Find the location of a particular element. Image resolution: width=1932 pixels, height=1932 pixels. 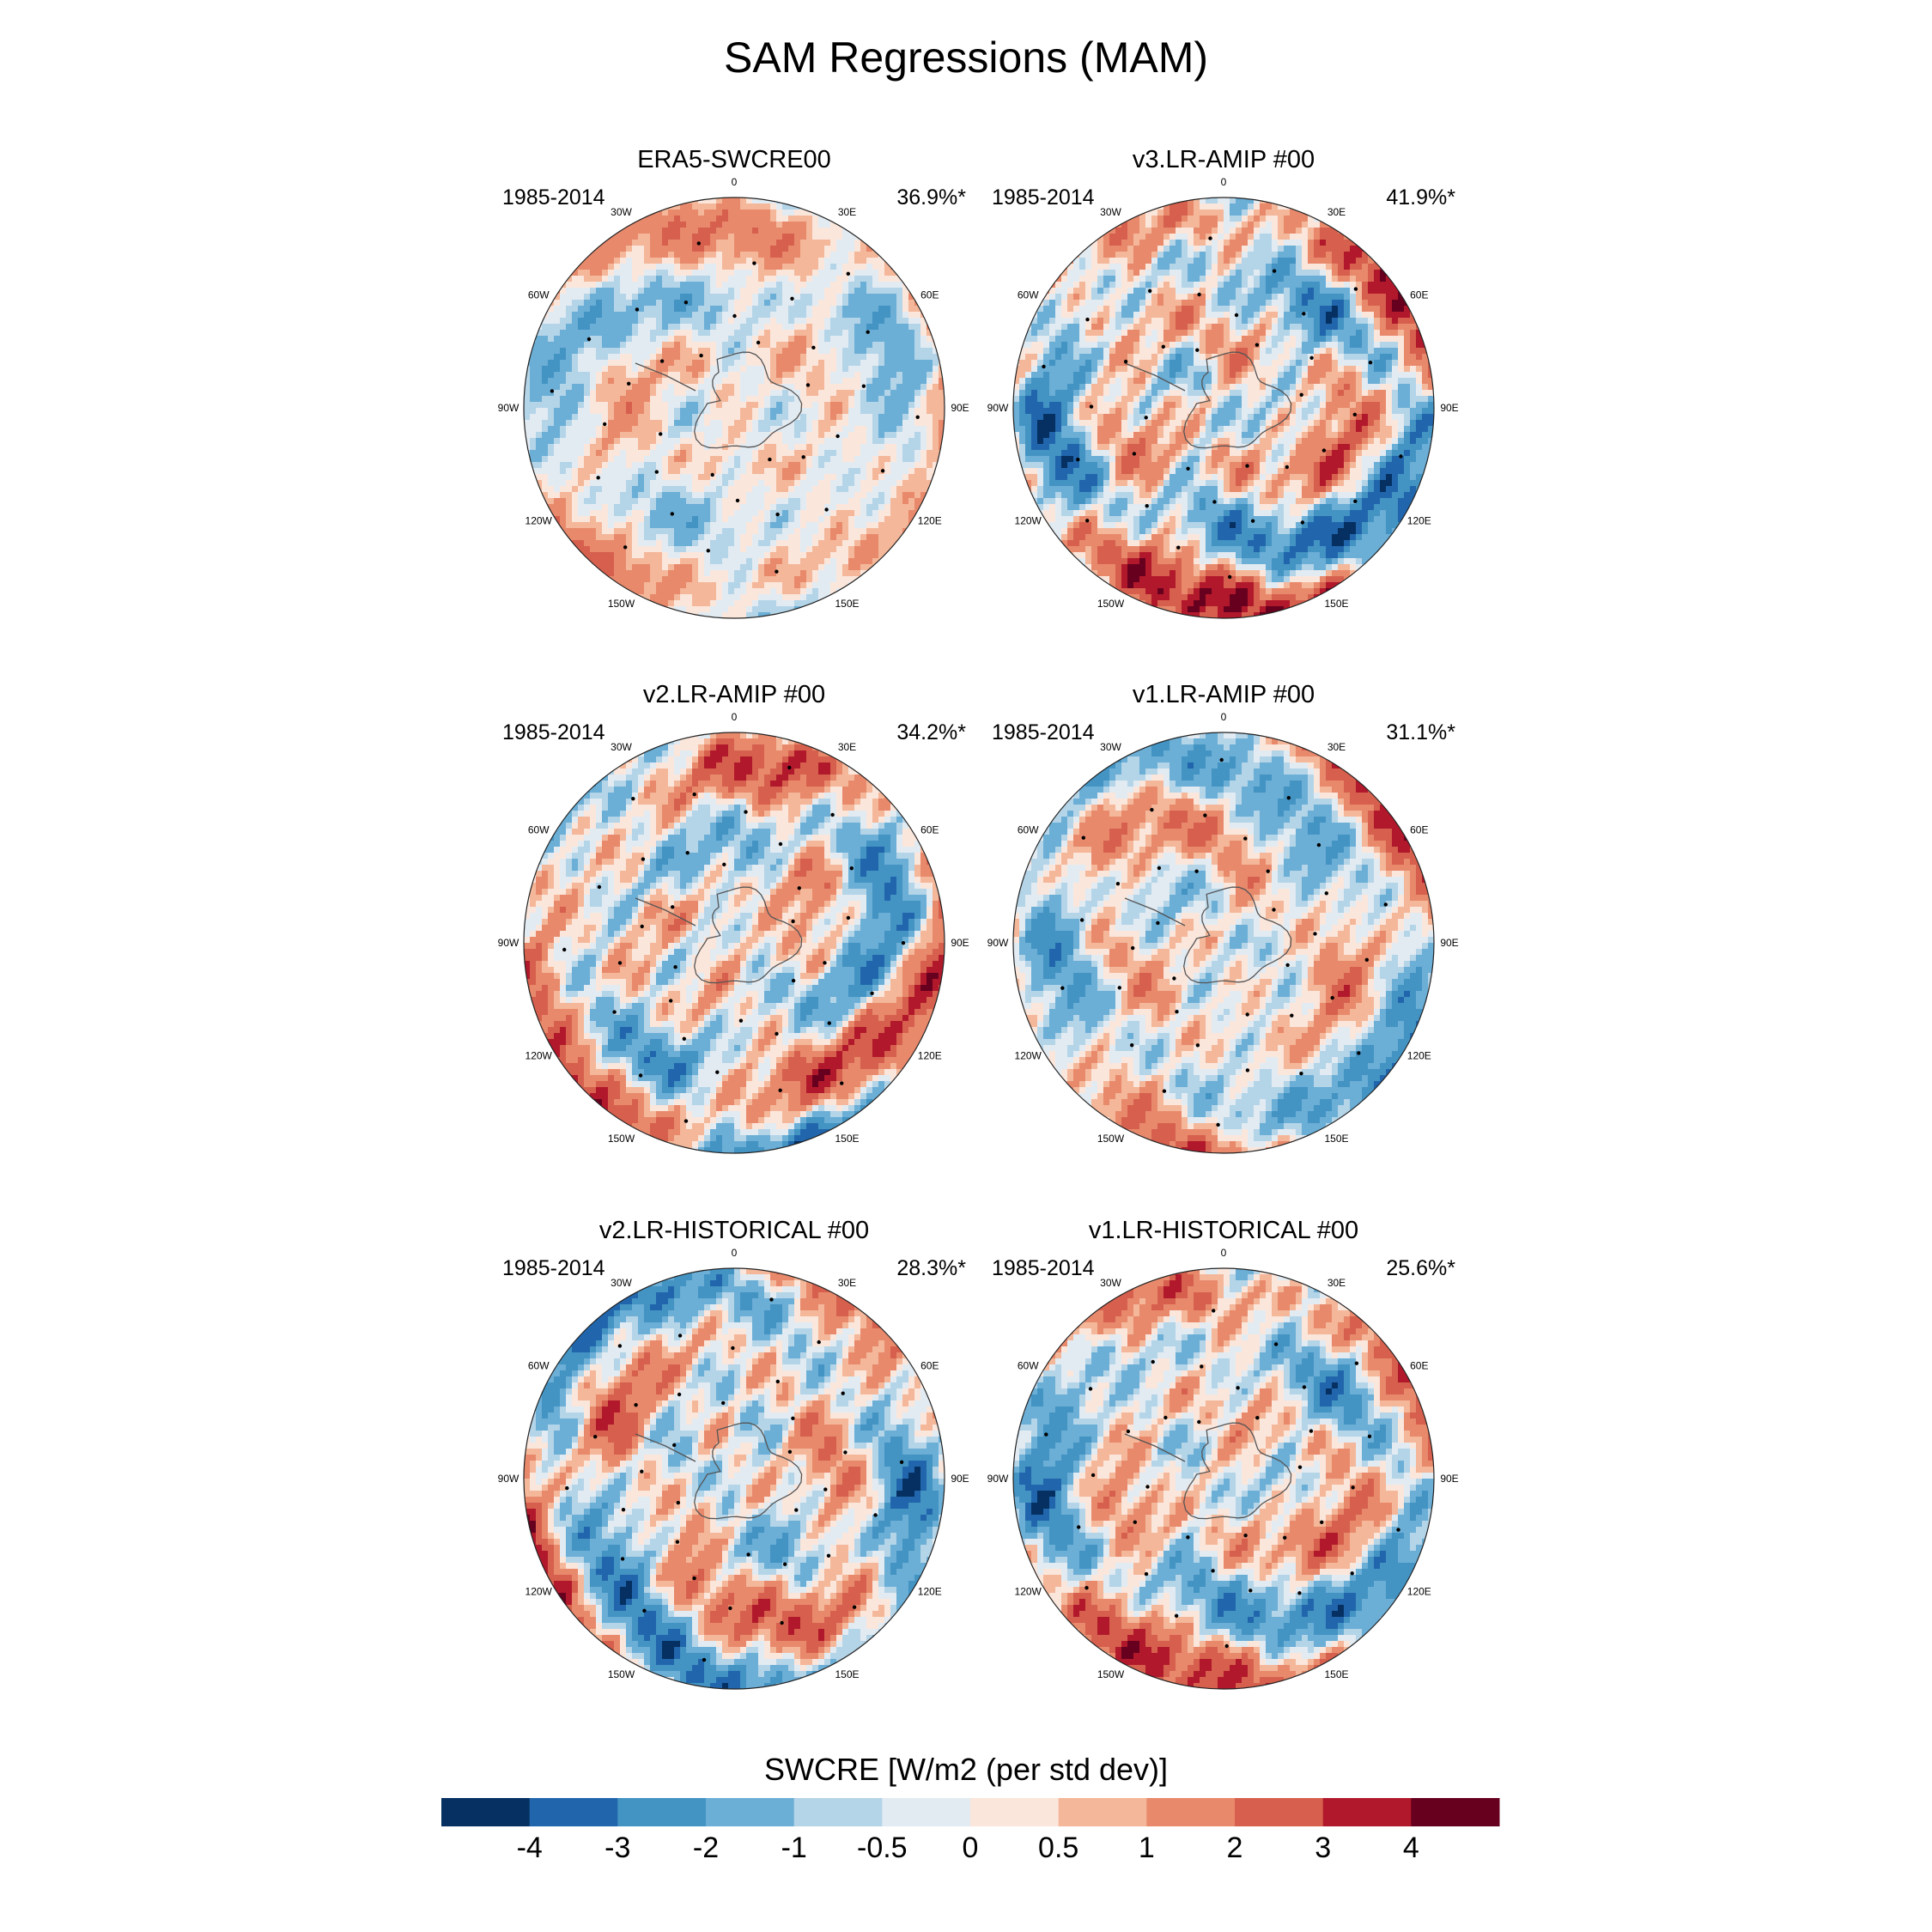

longitude-tick-label: 60W is located at coordinates (539, 1366).